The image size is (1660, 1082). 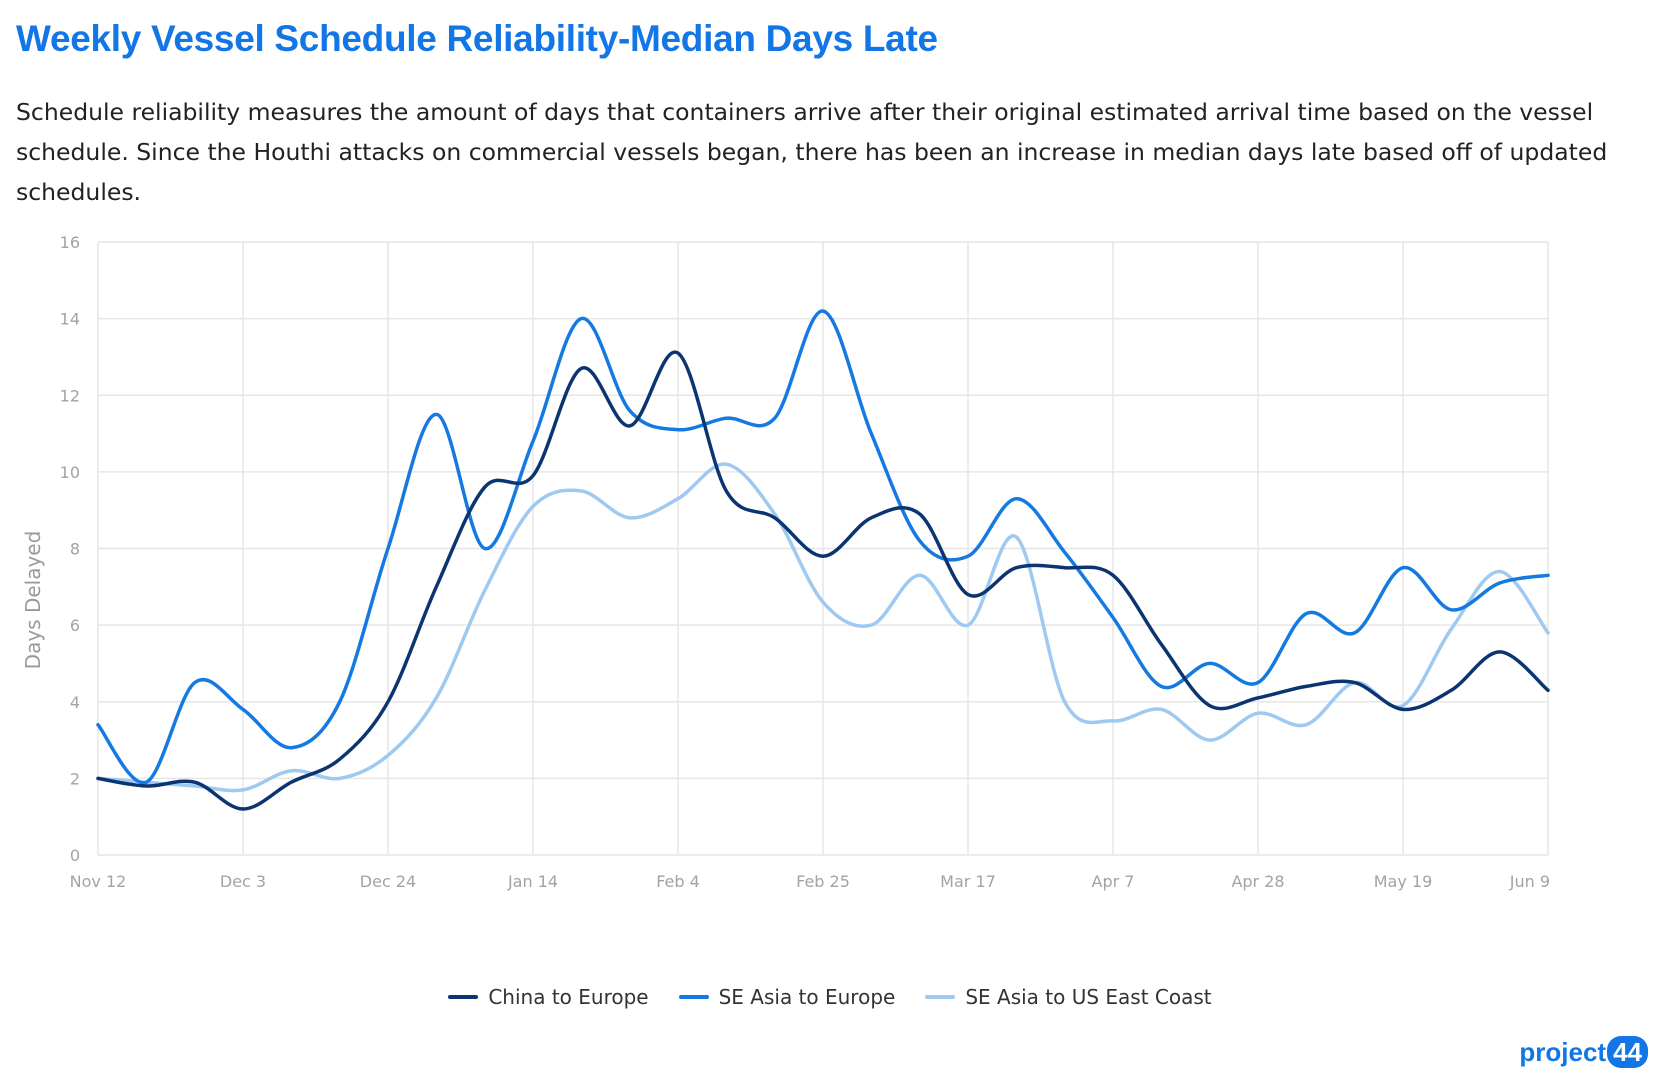 I want to click on x-tick-label: Mar 17, so click(x=968, y=881).